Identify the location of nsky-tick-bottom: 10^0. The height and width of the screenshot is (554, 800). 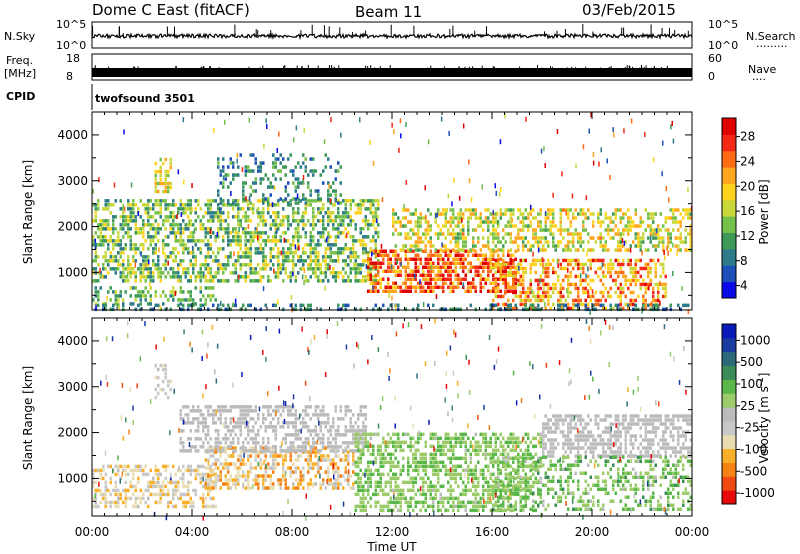
(71, 45).